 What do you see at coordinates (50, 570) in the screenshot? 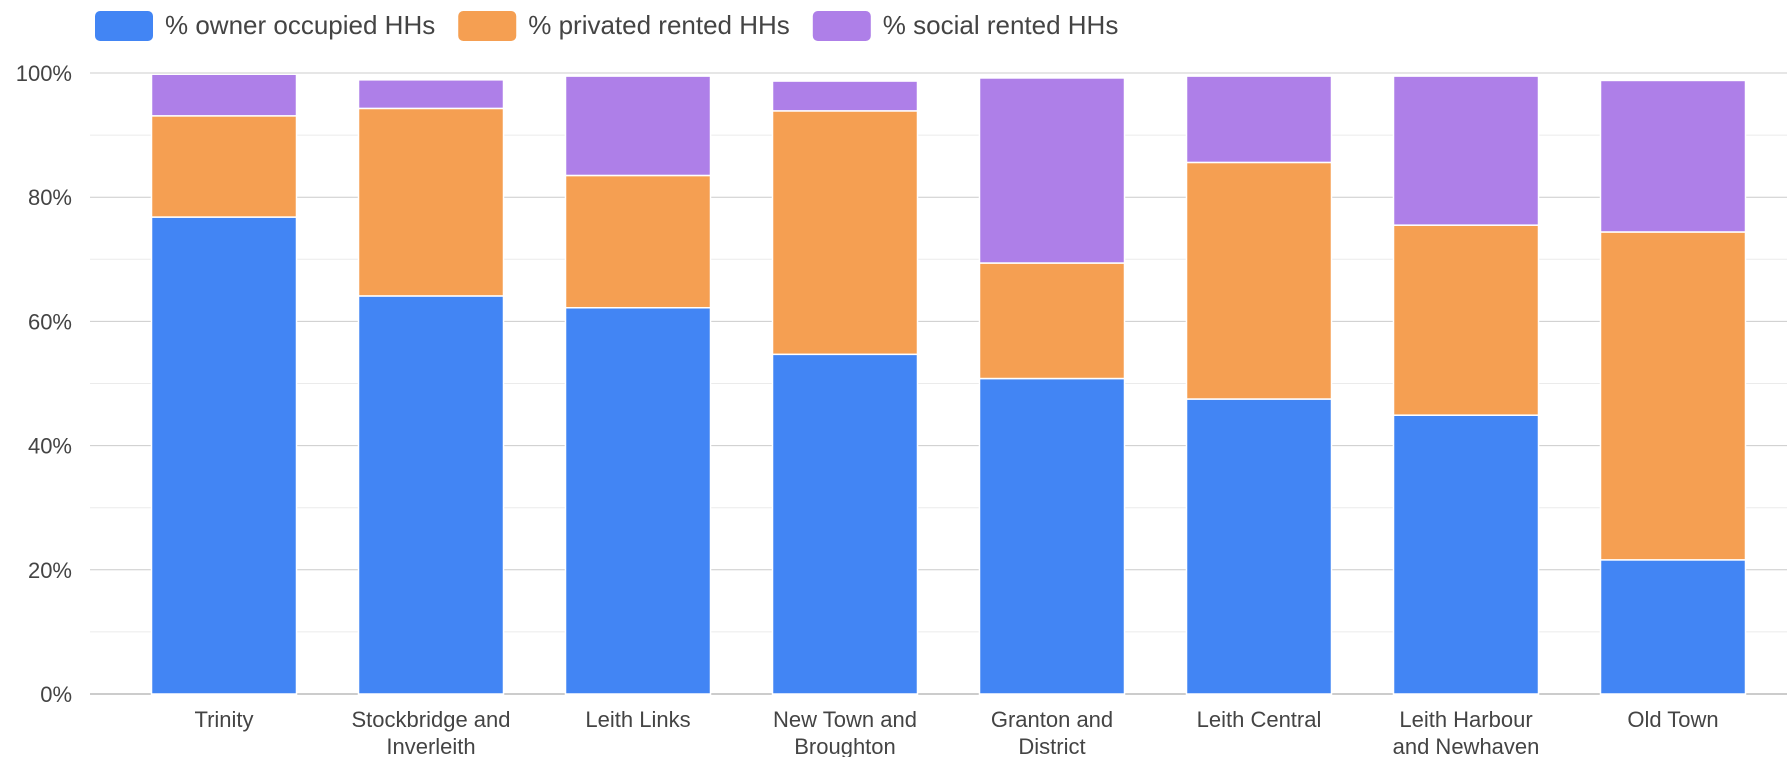
I see `y-tick-label: 20%` at bounding box center [50, 570].